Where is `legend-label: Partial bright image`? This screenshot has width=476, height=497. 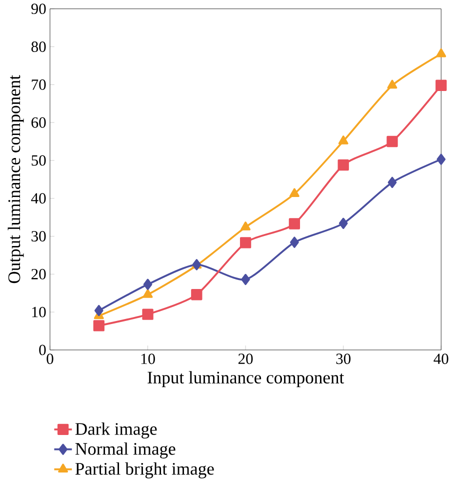
legend-label: Partial bright image is located at coordinates (144, 470).